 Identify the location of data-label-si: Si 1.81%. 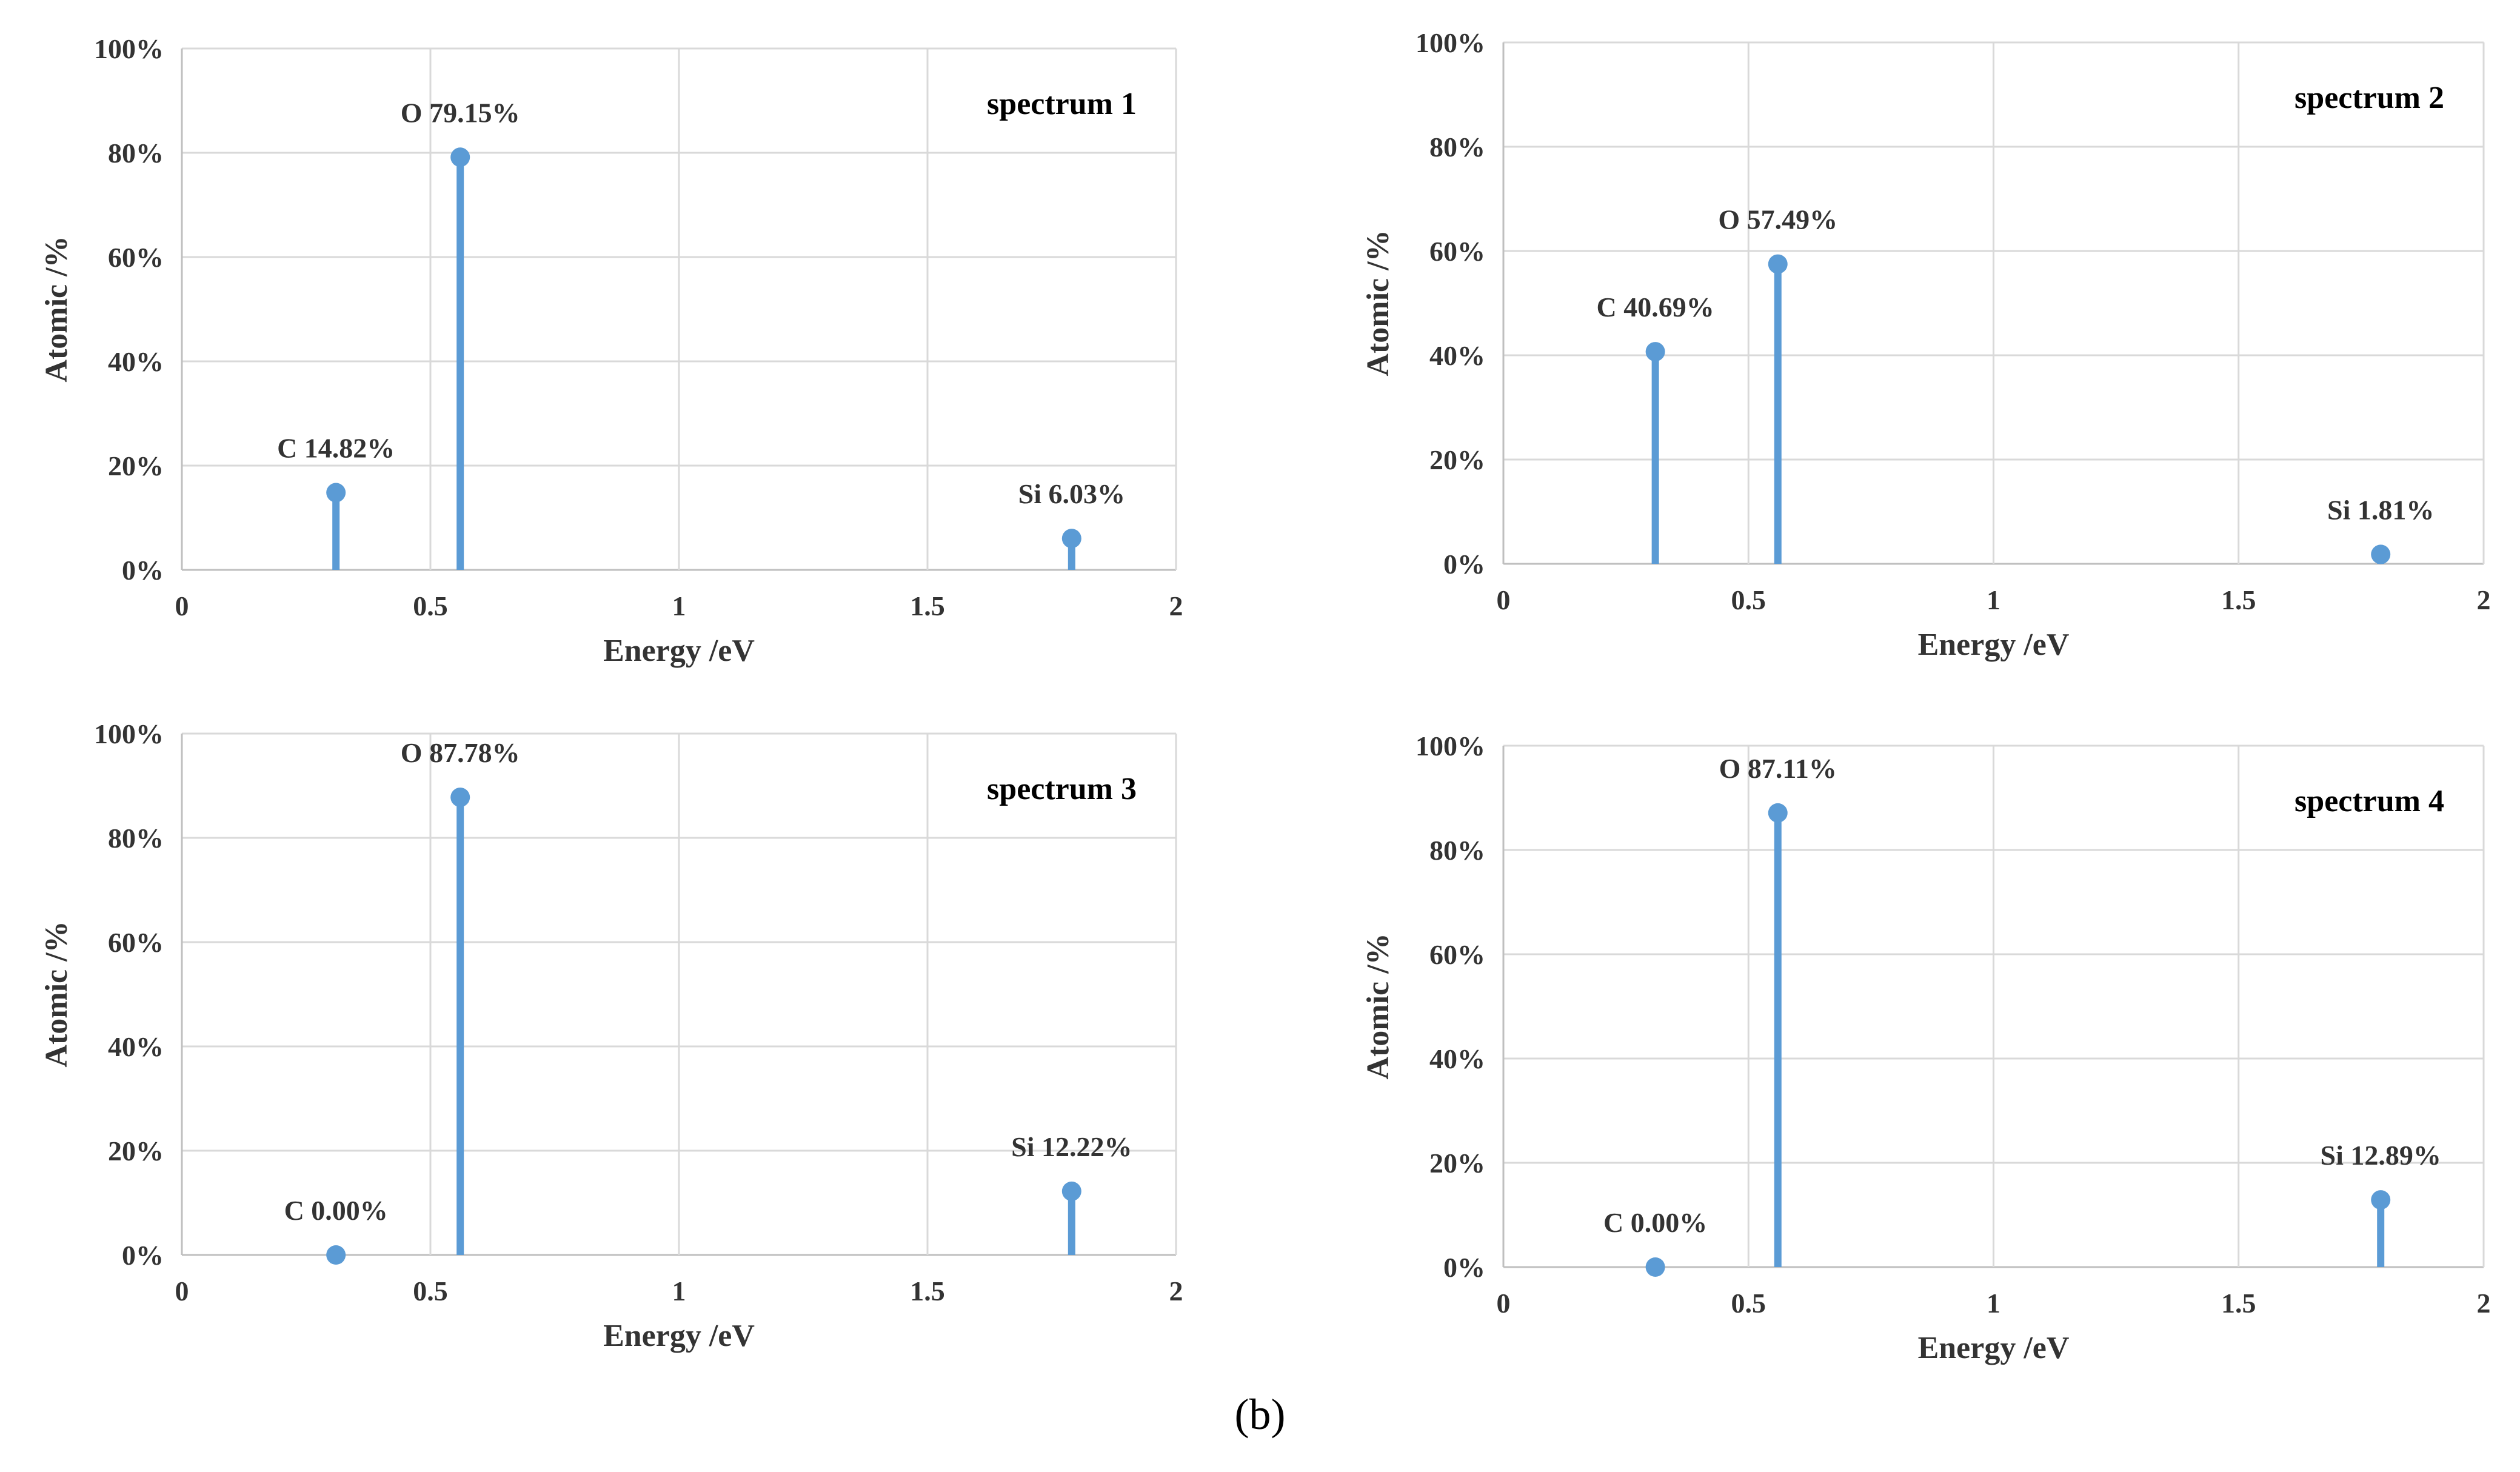
(2380, 509).